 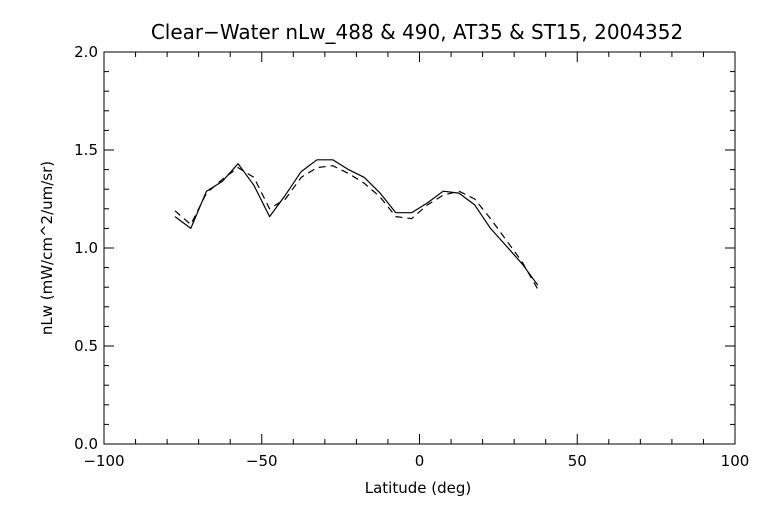 What do you see at coordinates (103, 461) in the screenshot?
I see `x-tick-label: −100` at bounding box center [103, 461].